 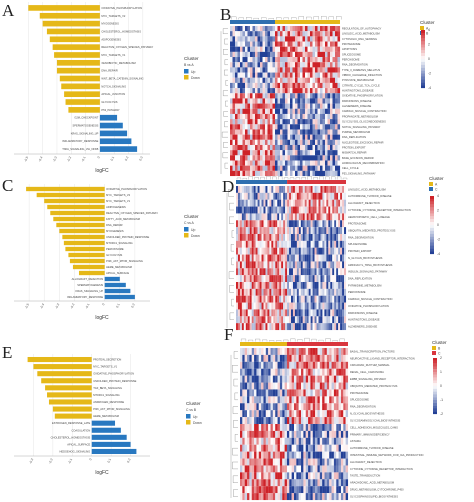 What do you see at coordinates (193, 403) in the screenshot?
I see `legend-title: Cluster` at bounding box center [193, 403].